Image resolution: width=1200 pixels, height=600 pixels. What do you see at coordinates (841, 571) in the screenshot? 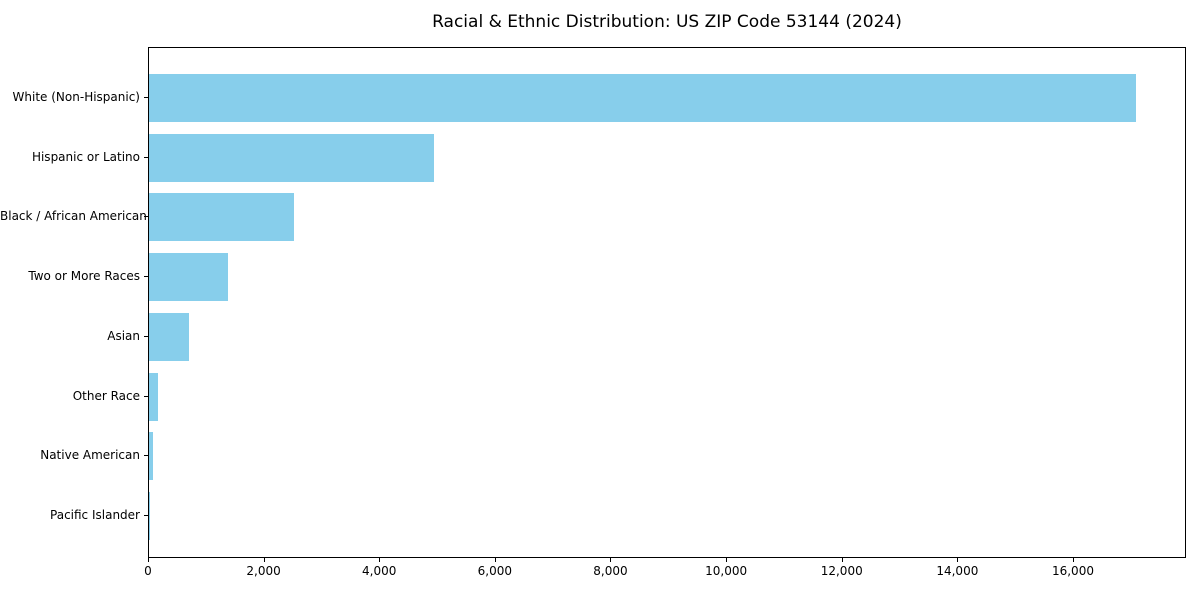
I see `x-axis-tick-label: 12,000` at bounding box center [841, 571].